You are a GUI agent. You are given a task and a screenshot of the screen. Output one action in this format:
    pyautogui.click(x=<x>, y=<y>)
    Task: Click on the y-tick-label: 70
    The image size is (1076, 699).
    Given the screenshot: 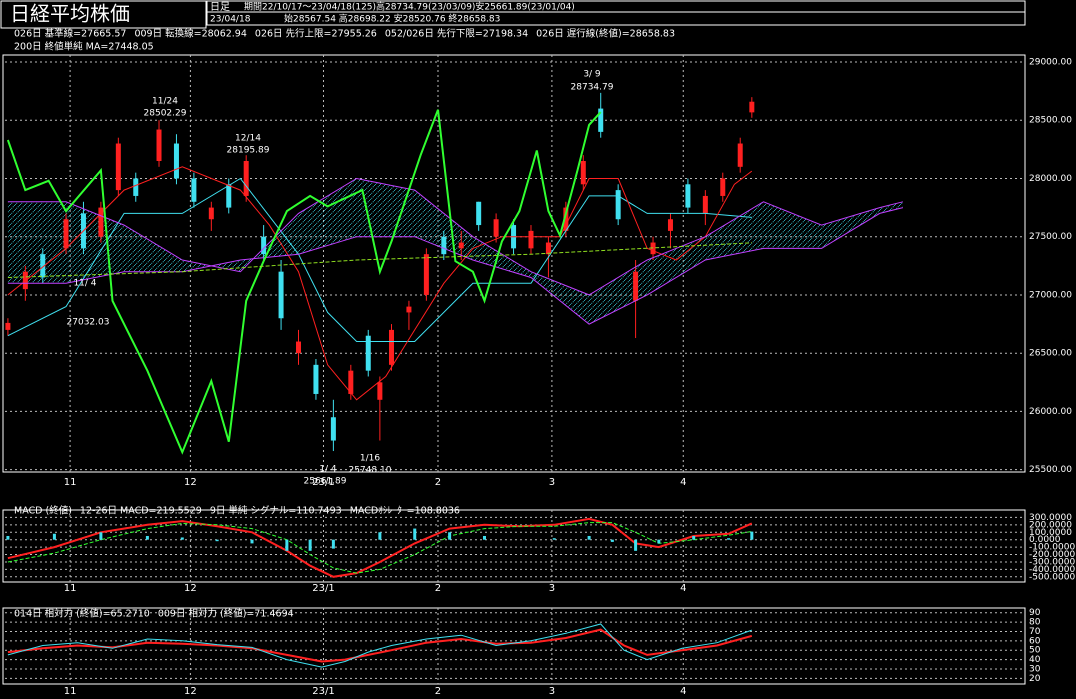 What is the action you would take?
    pyautogui.click(x=1035, y=632)
    